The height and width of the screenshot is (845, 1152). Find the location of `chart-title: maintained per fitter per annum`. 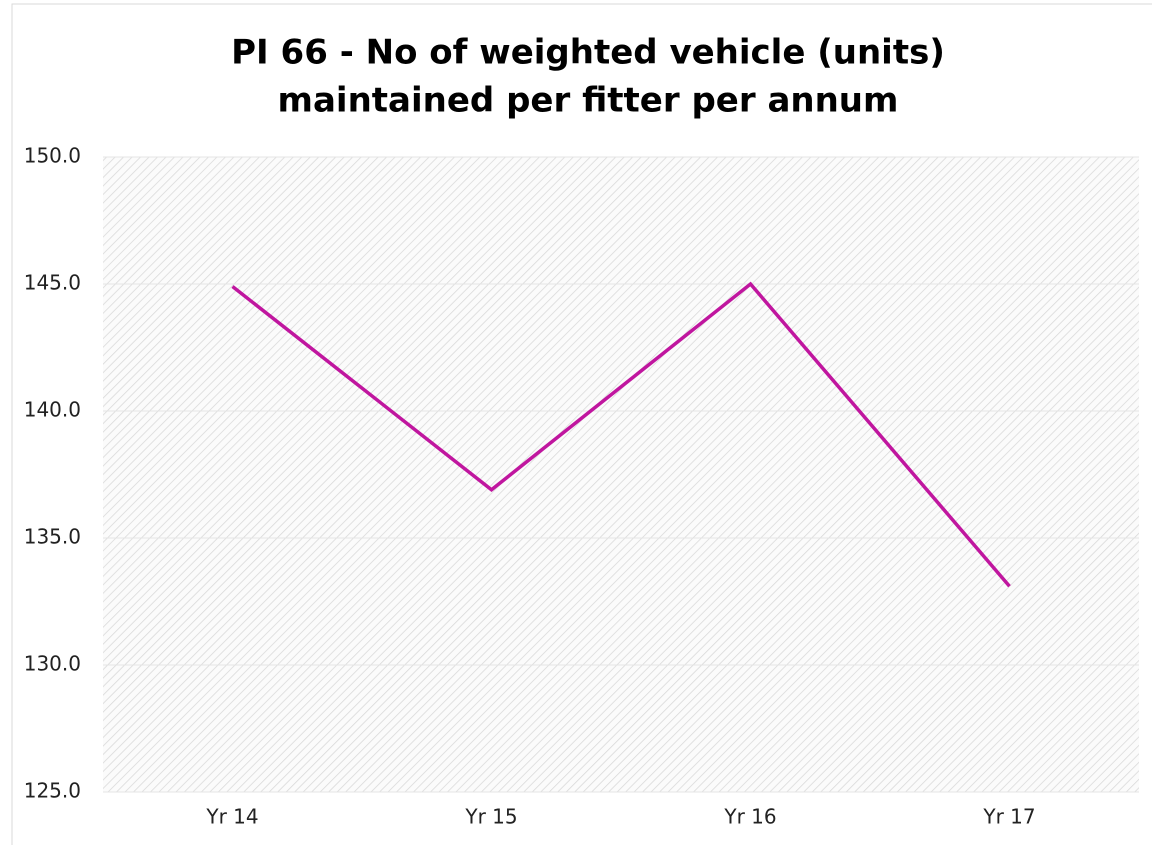

chart-title: maintained per fitter per annum is located at coordinates (588, 101).